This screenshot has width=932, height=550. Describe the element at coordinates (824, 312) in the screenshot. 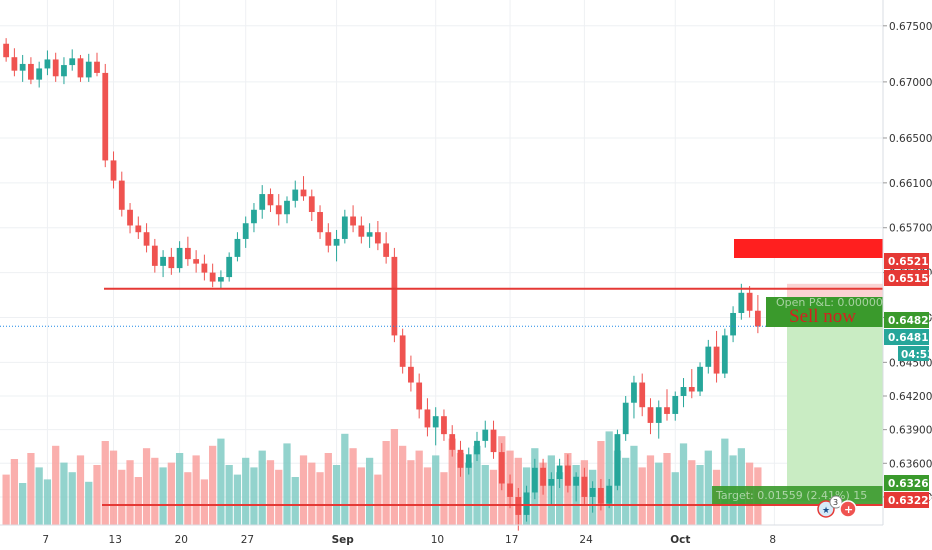

I see `sell-now-box` at that location.